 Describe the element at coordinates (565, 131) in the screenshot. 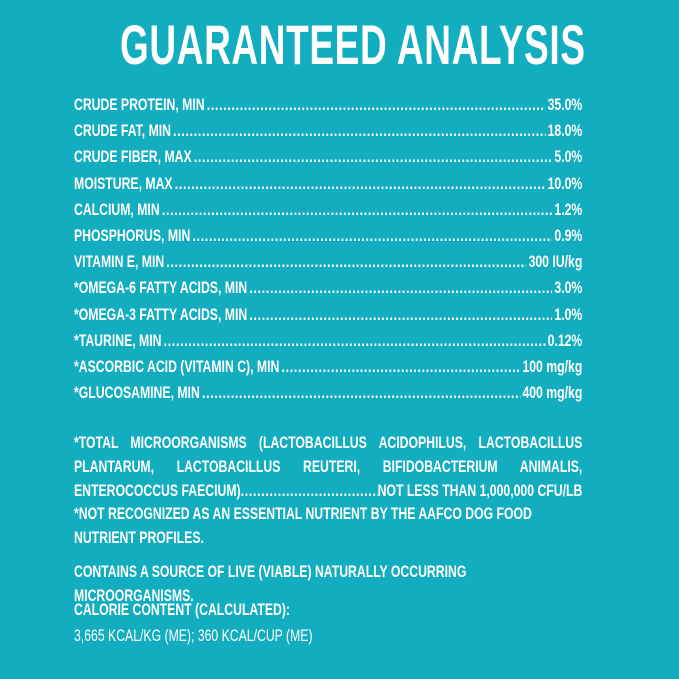

I see `nutrient-value: 18.0%` at that location.